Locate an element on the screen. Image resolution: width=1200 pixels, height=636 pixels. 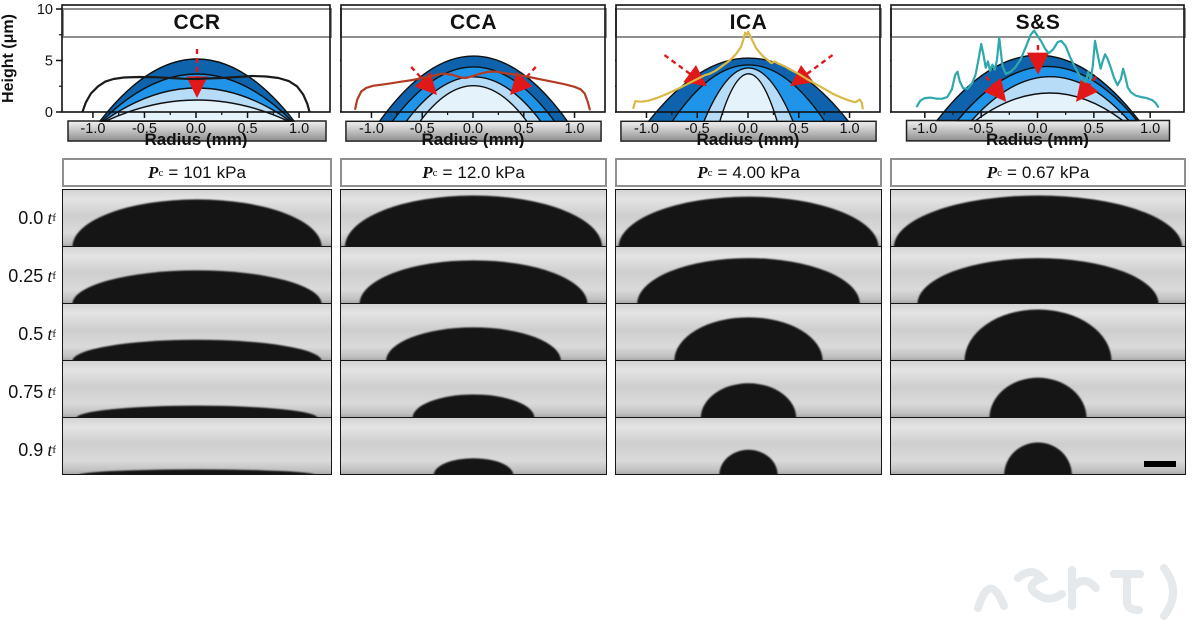
pressure-value: 101 is located at coordinates (197, 172).